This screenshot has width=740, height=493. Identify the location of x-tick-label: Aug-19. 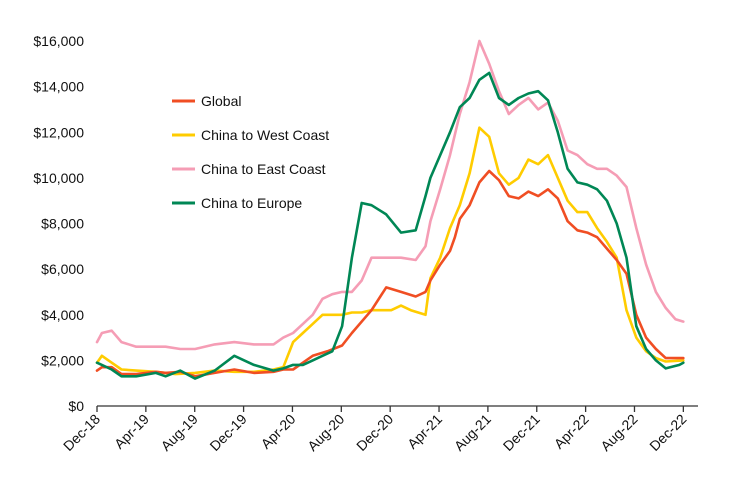
(179, 432).